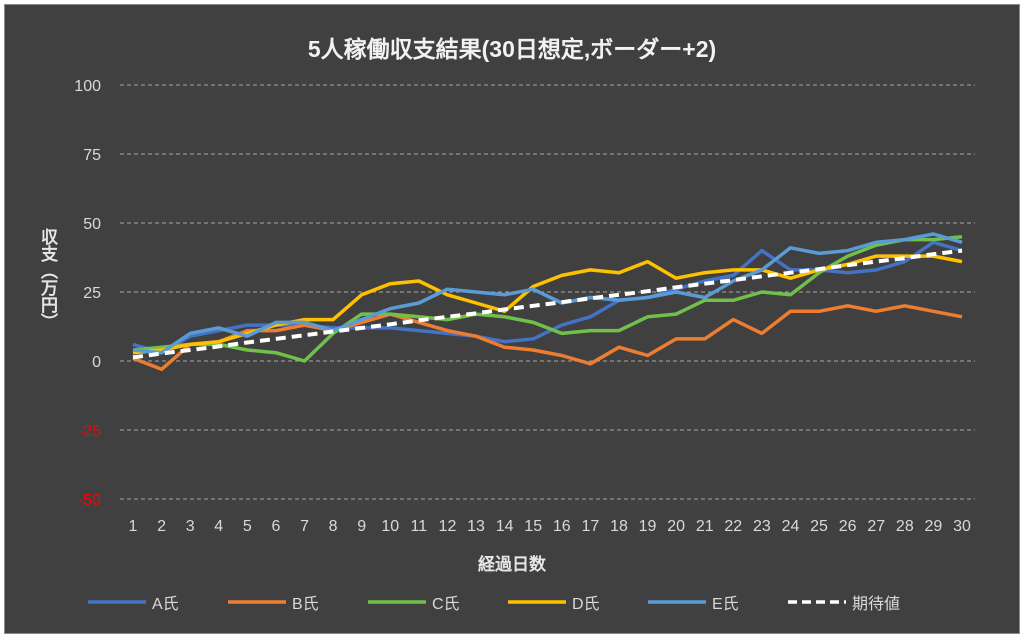 The width and height of the screenshot is (1024, 638). What do you see at coordinates (92, 293) in the screenshot?
I see `y-tick-label: 25` at bounding box center [92, 293].